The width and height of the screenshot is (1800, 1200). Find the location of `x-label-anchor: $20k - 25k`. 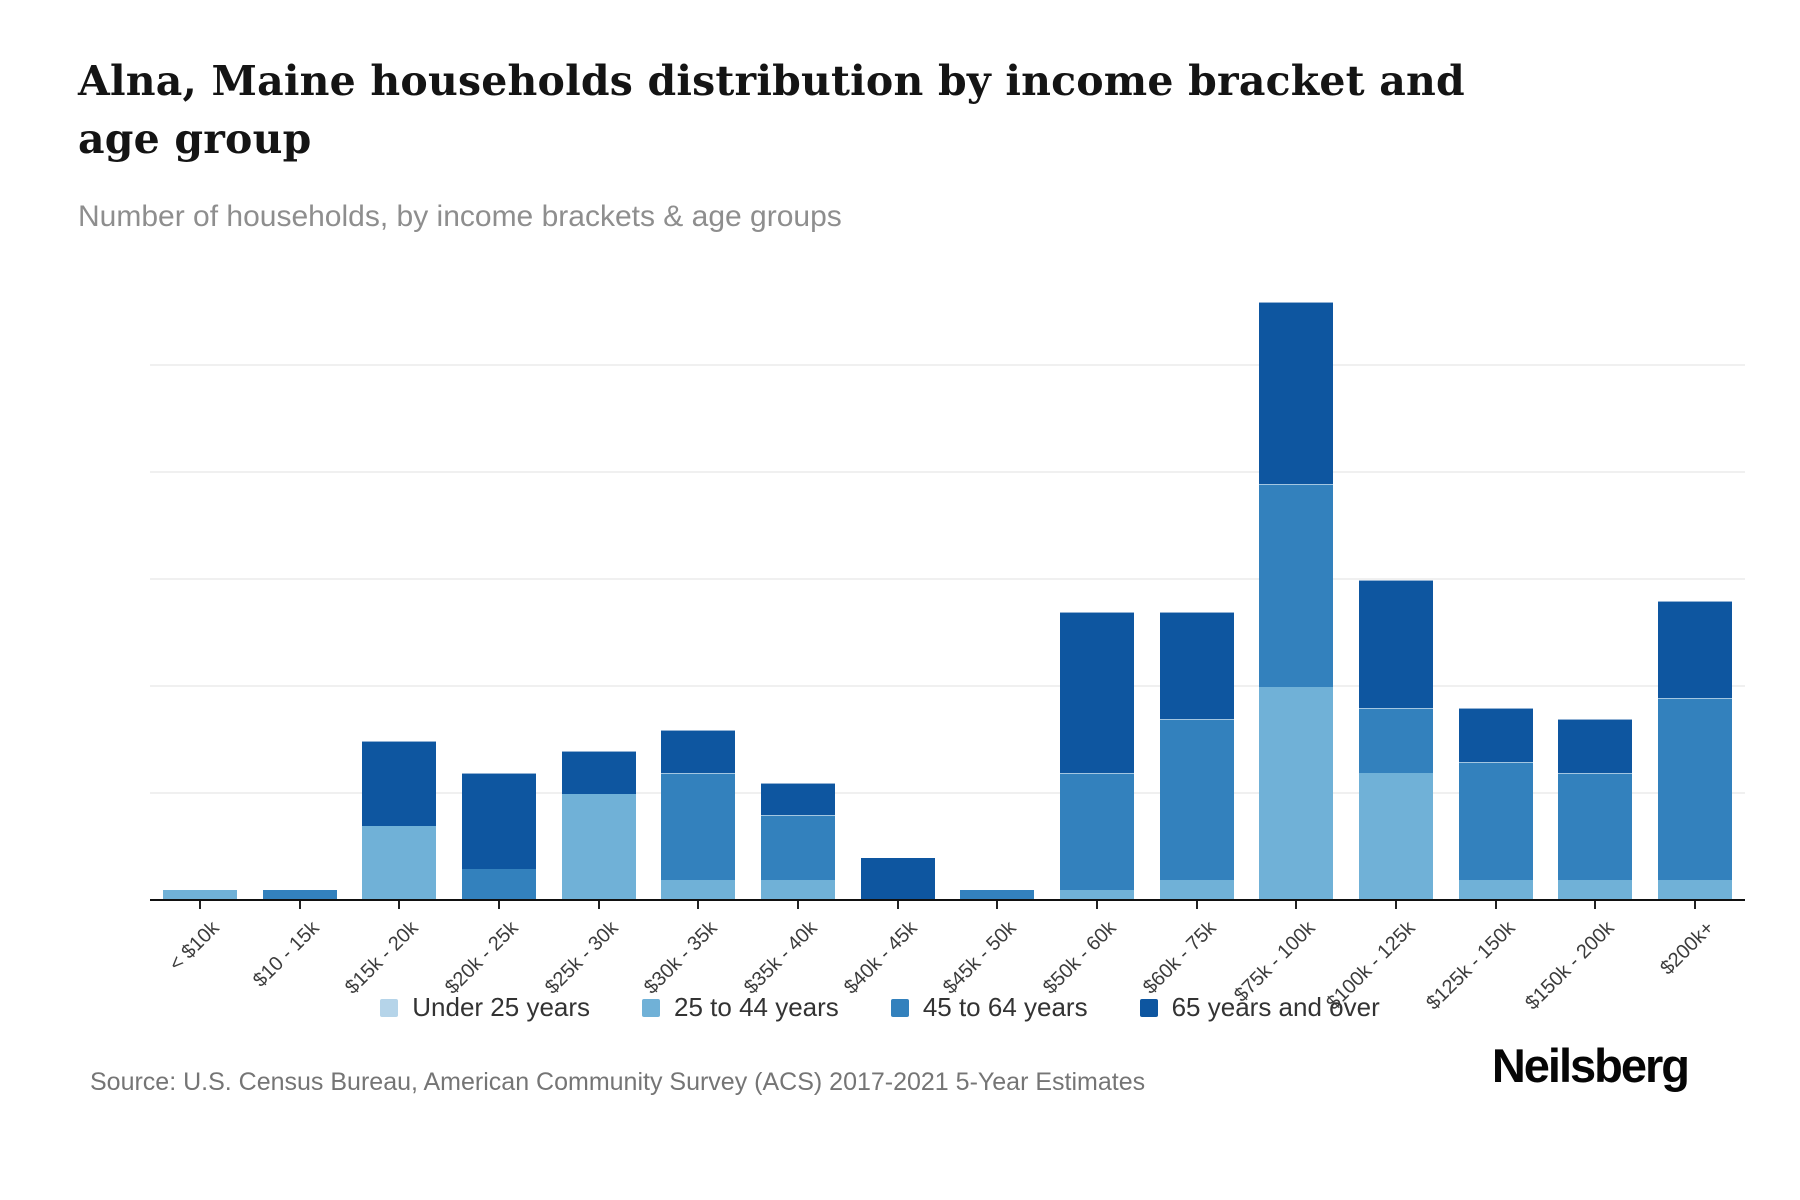

x-label-anchor: $20k - 25k is located at coordinates (468, 958).